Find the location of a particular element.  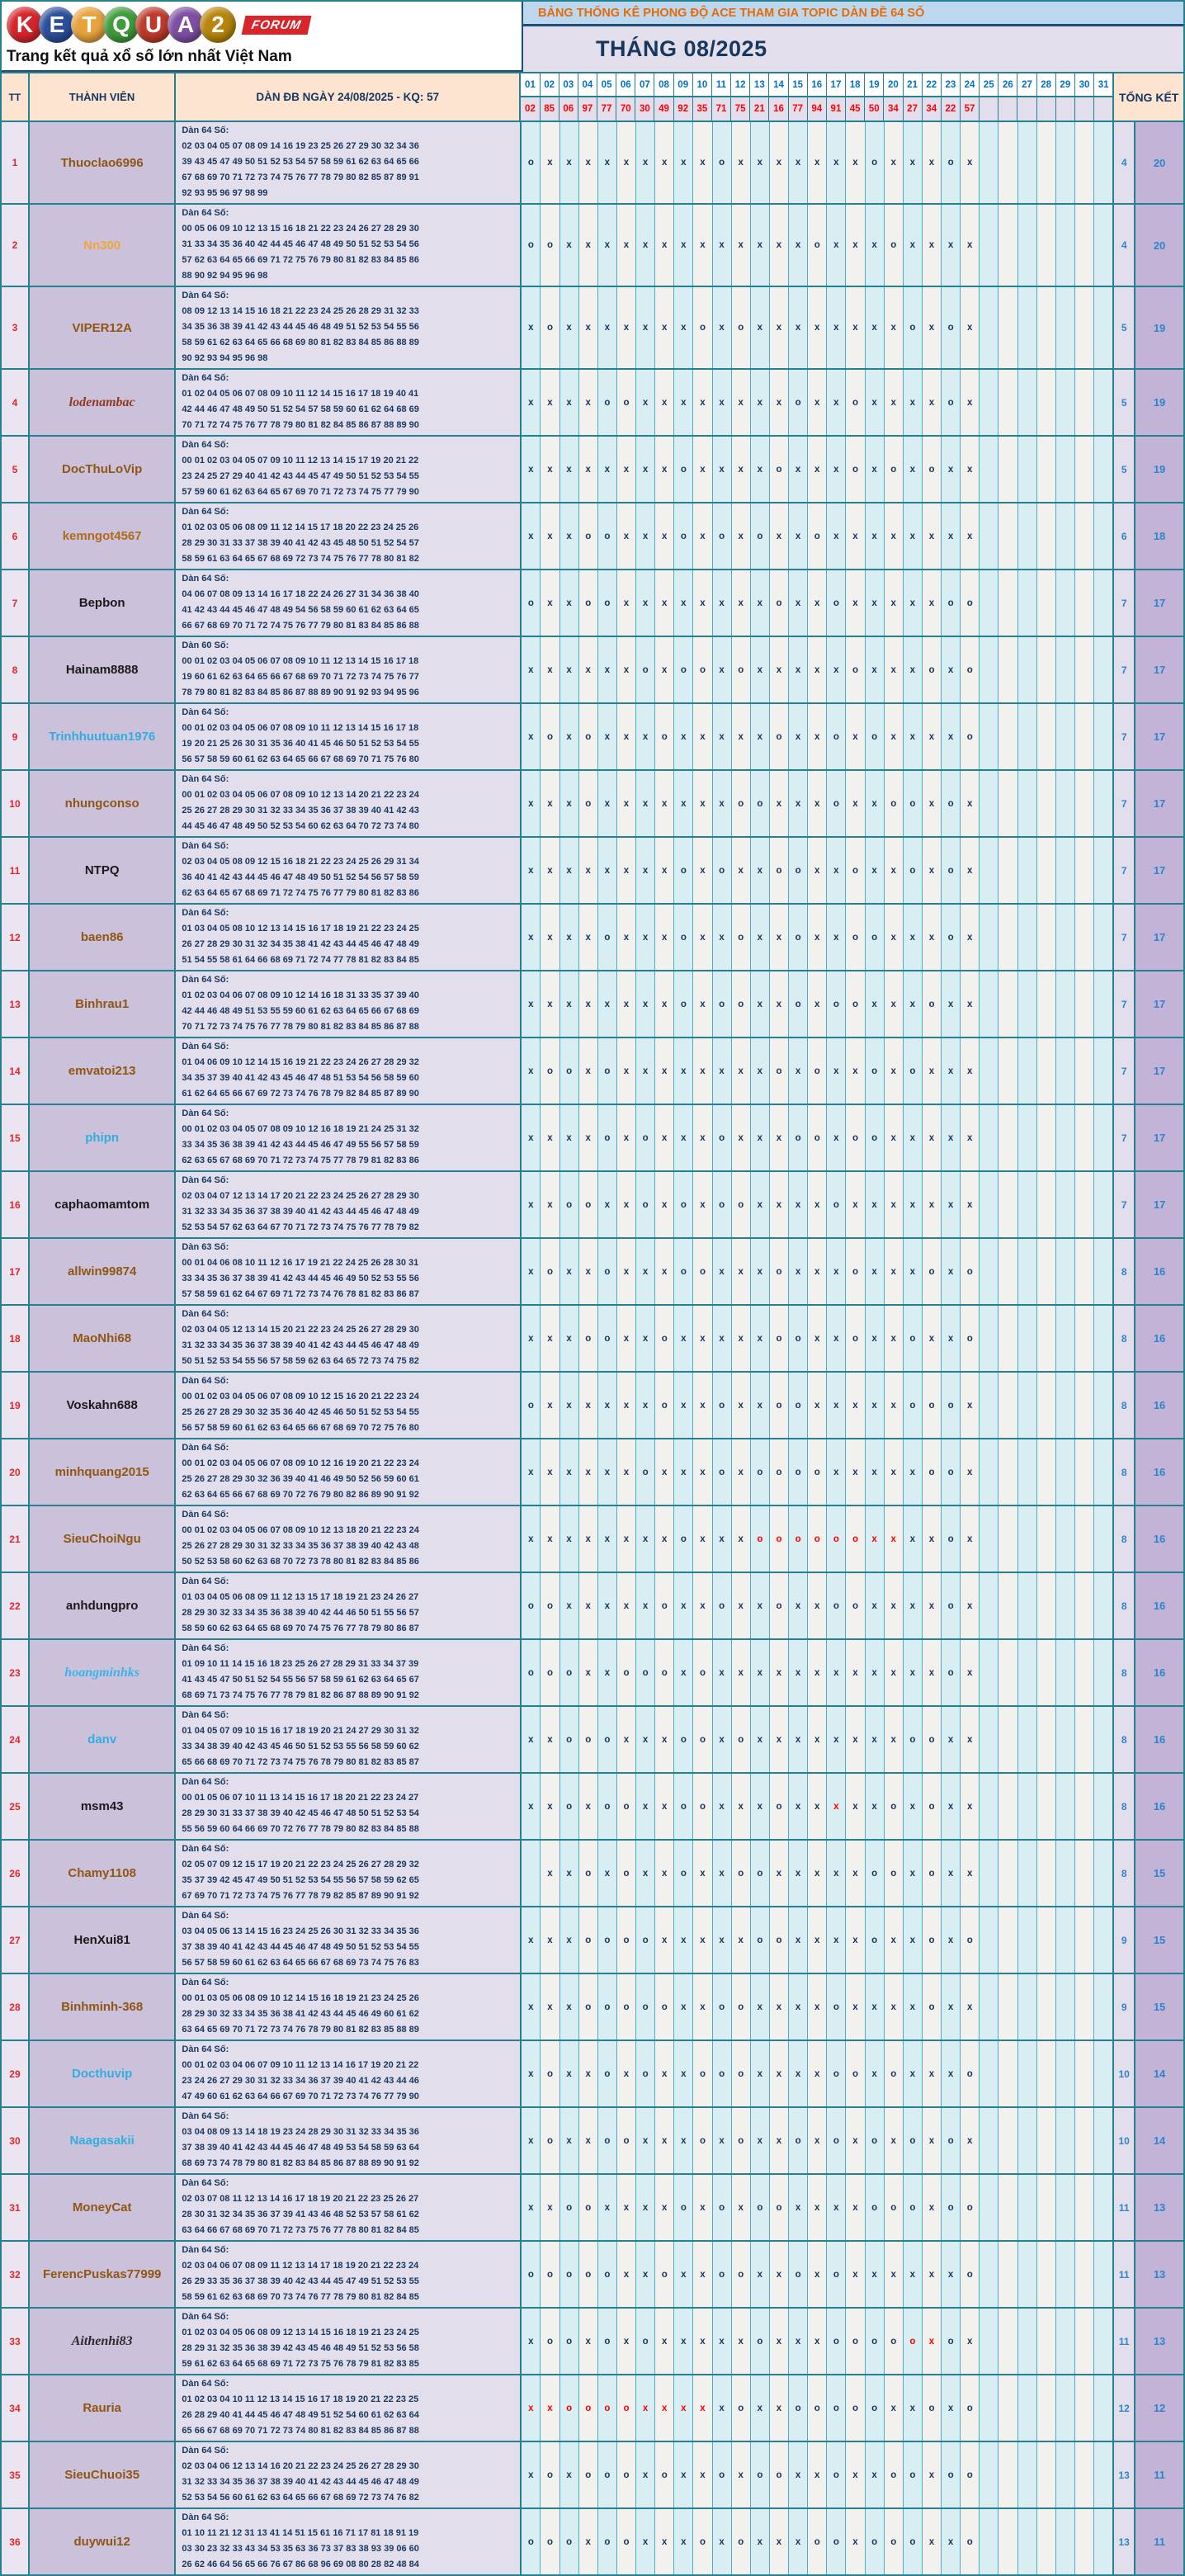

member-name: emvatoi213 is located at coordinates (103, 1071).